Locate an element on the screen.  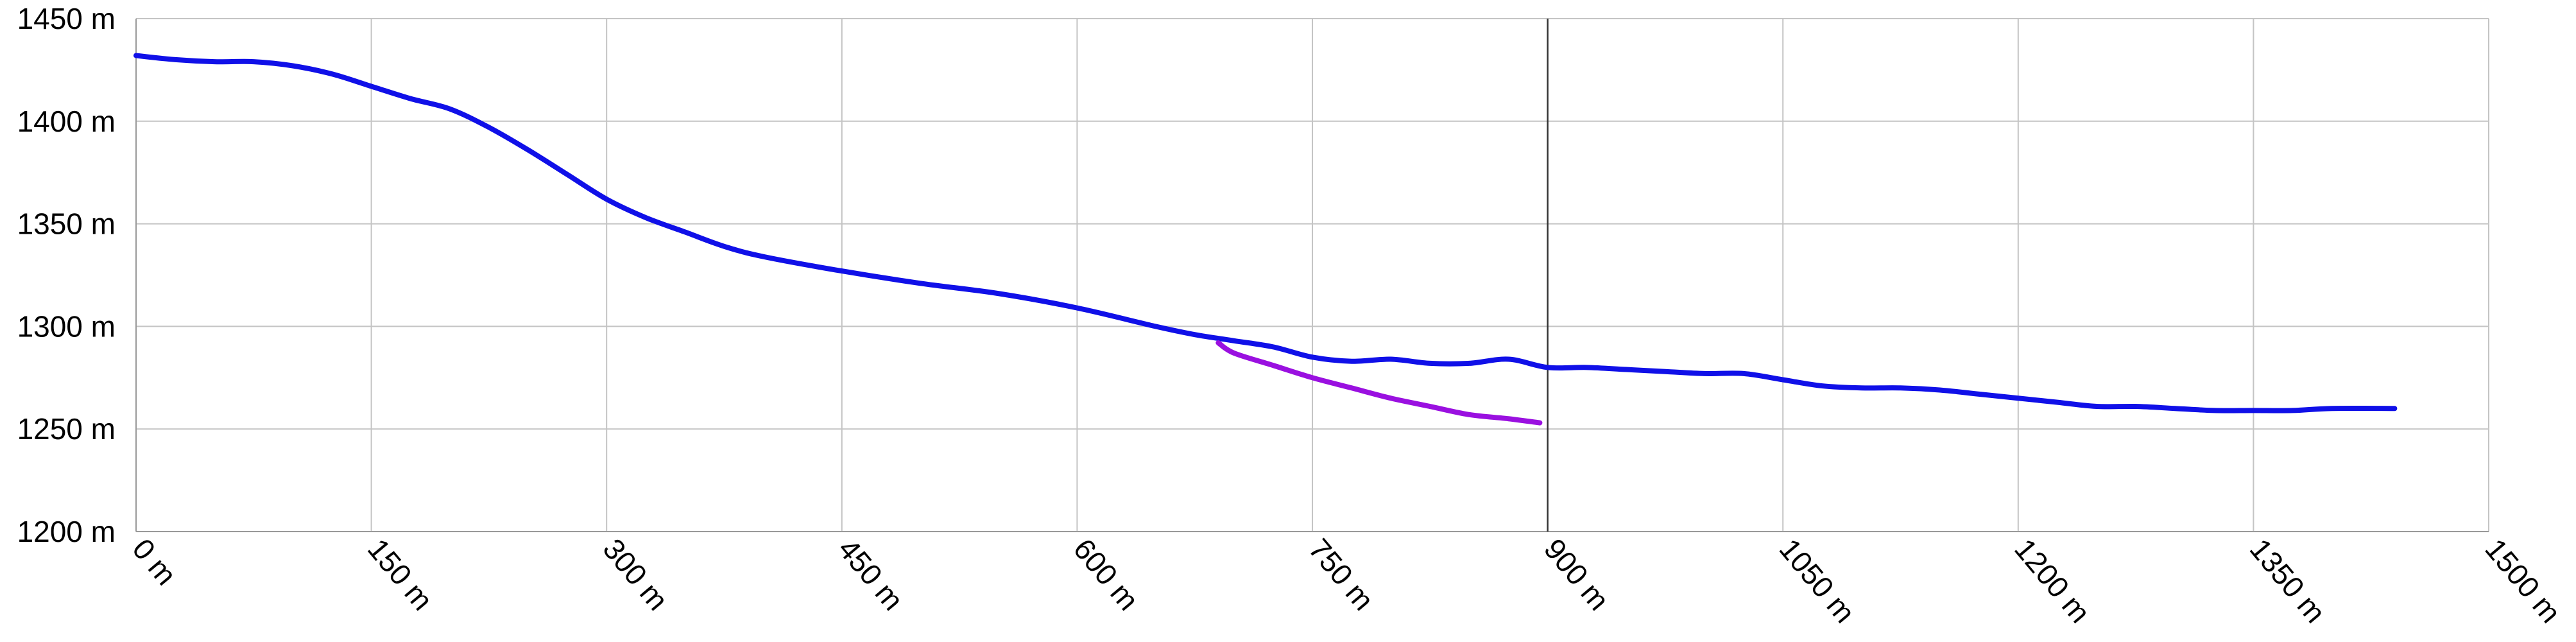
x-tick-label: 300 m is located at coordinates (636, 574).